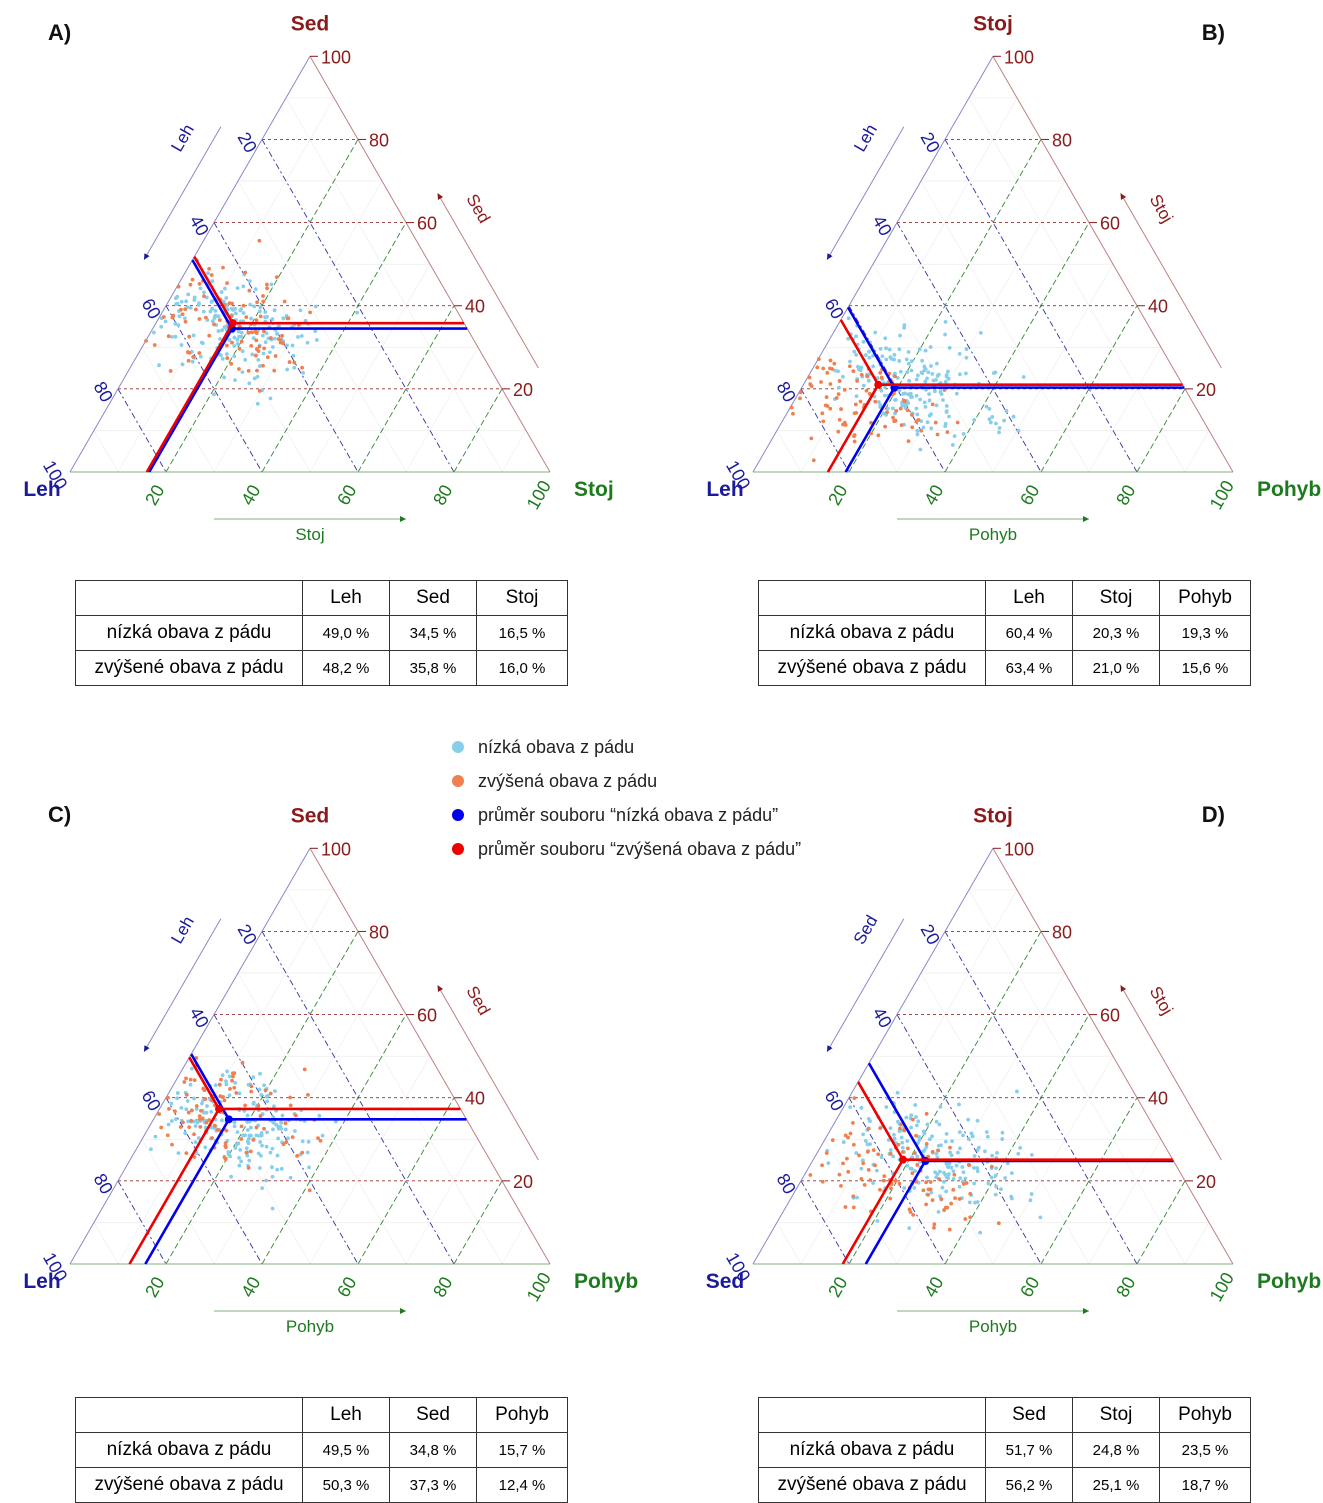 This screenshot has height=1503, width=1323. What do you see at coordinates (522, 1485) in the screenshot?
I see `table-cell: 12,4 %` at bounding box center [522, 1485].